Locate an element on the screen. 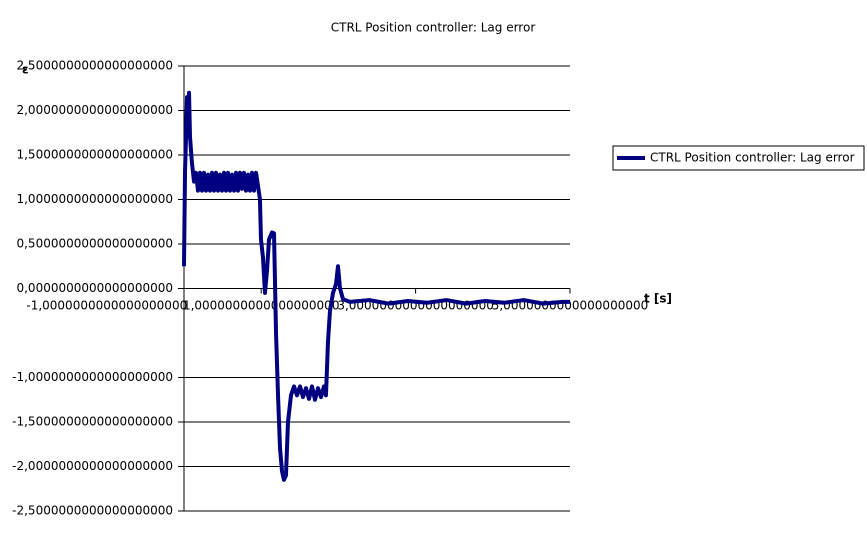 The image size is (867, 548). x-axis-label: t [s] is located at coordinates (658, 299).